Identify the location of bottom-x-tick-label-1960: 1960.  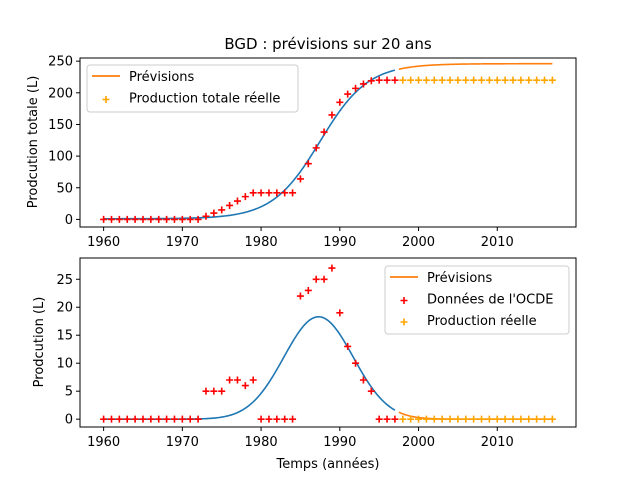
(103, 442).